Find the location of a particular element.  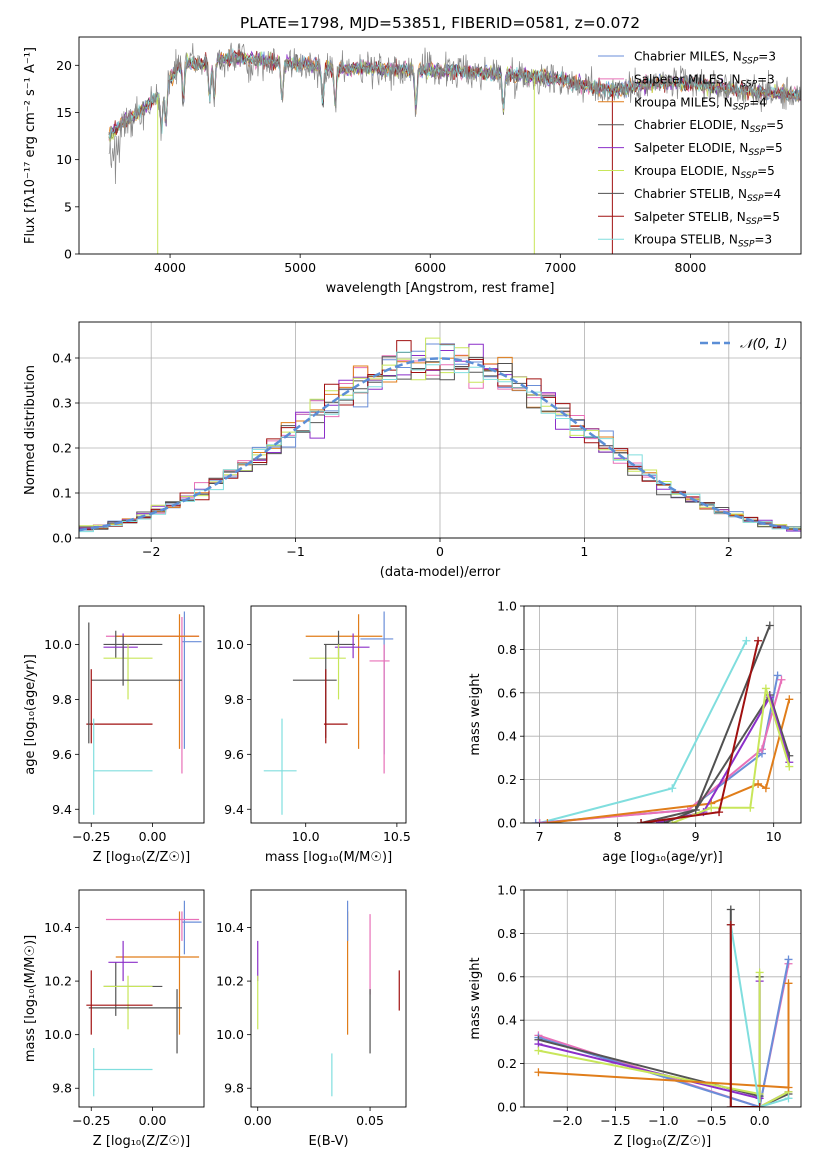

x-tick-label: 5000 is located at coordinates (300, 267).